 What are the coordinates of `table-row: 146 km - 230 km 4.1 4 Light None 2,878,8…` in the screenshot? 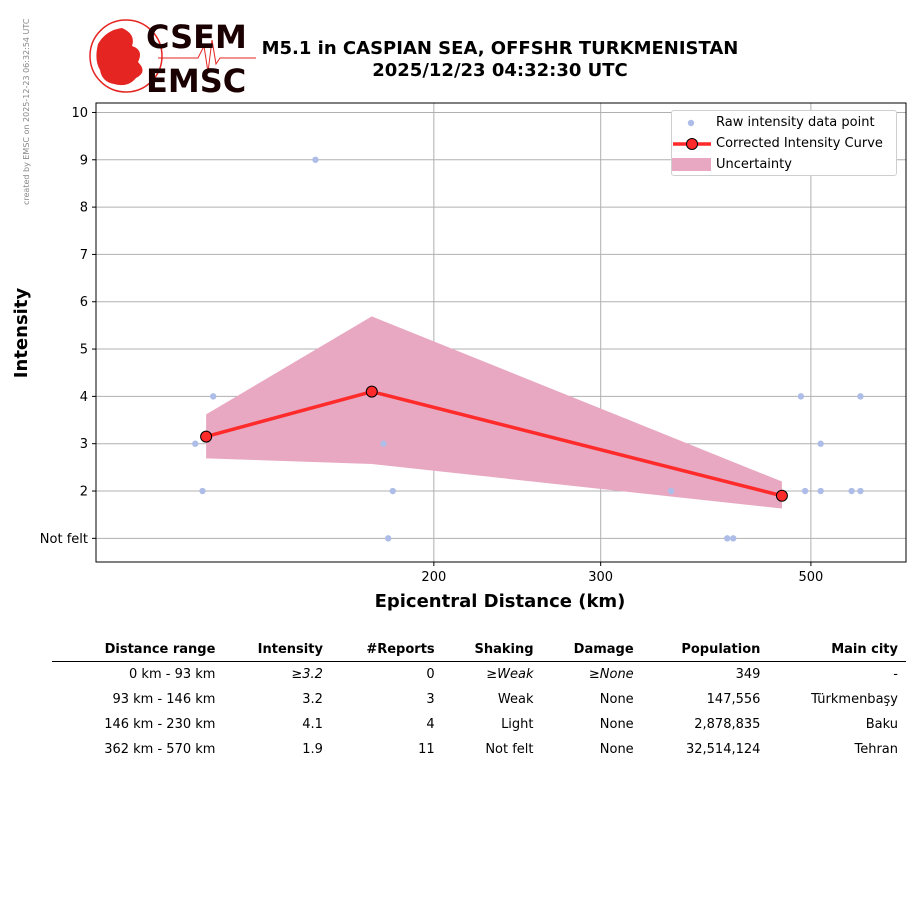 It's located at (479, 724).